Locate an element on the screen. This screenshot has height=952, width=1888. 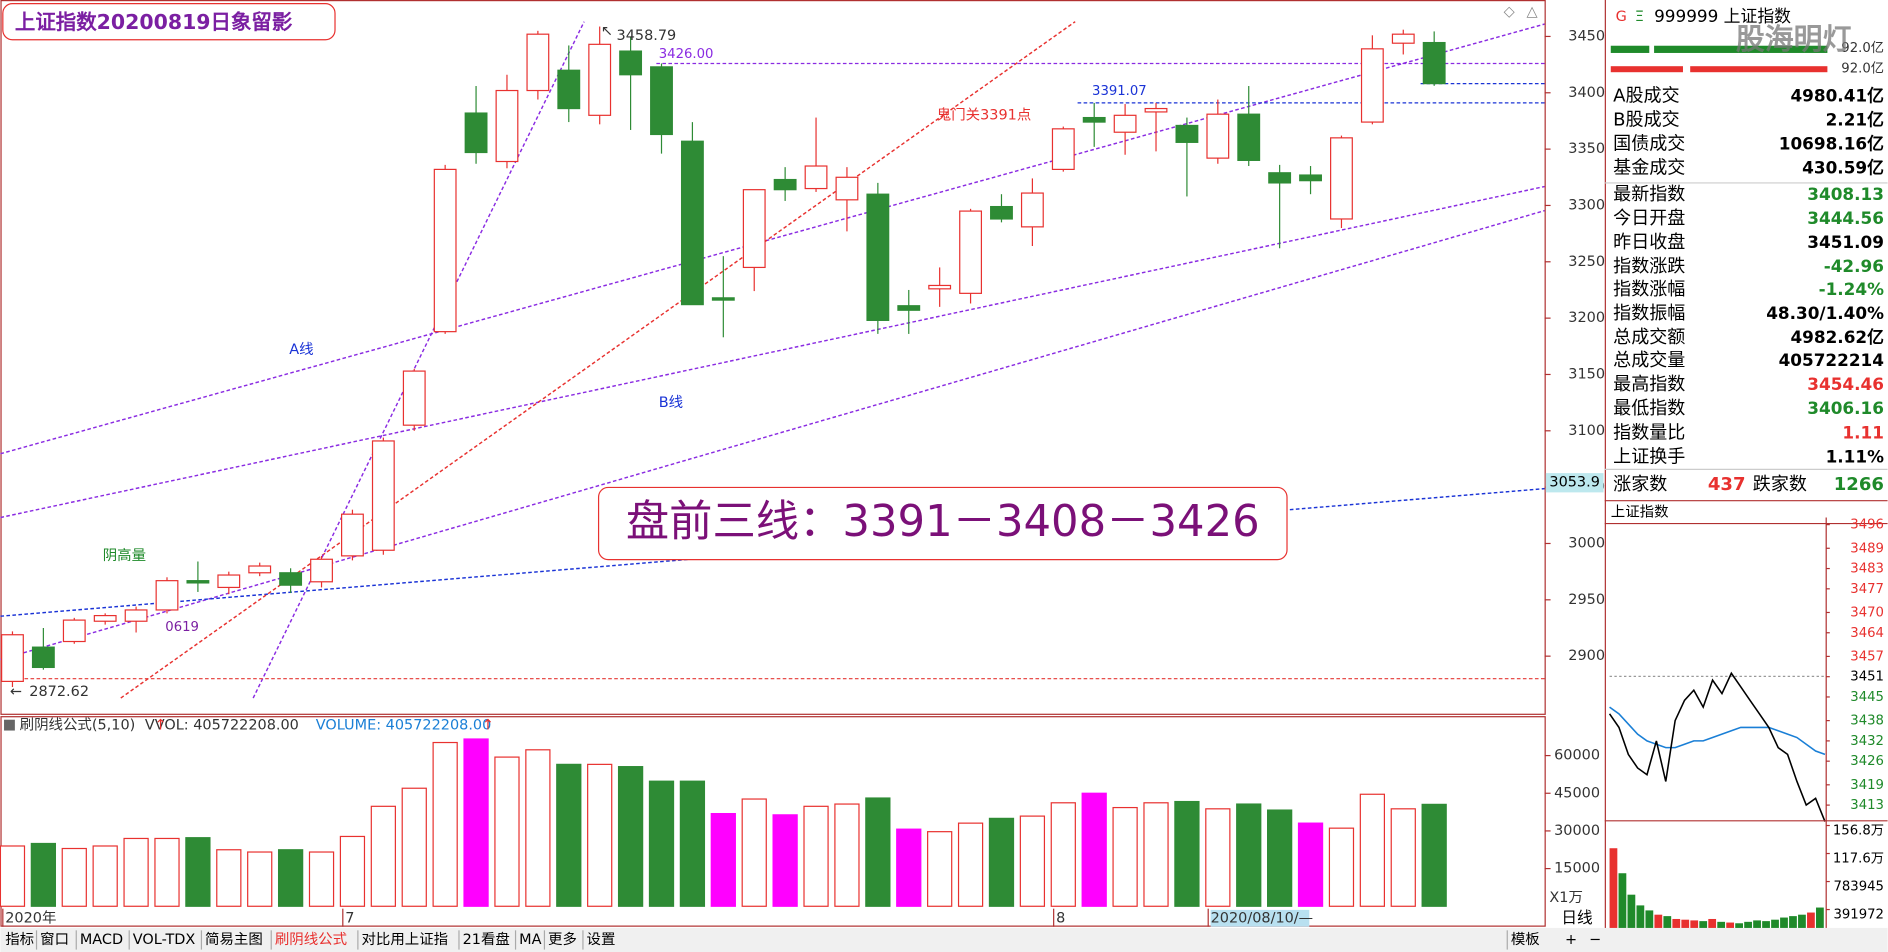
row-value: 3451.09 is located at coordinates (1845, 242).